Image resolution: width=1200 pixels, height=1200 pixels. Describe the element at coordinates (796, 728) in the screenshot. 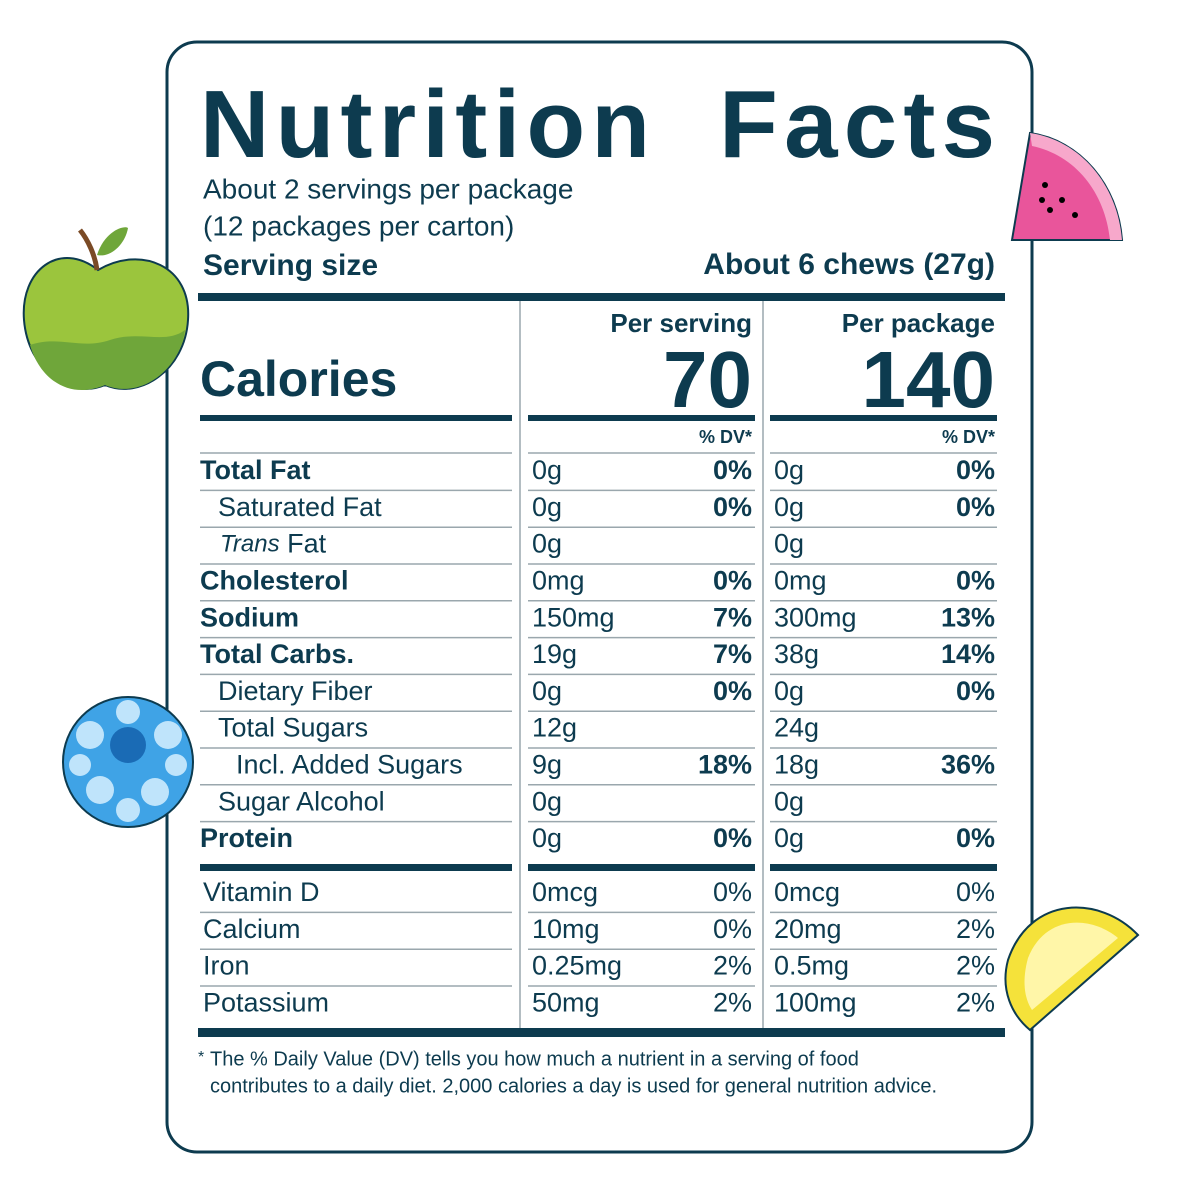

I see `package-amount: 24g` at that location.